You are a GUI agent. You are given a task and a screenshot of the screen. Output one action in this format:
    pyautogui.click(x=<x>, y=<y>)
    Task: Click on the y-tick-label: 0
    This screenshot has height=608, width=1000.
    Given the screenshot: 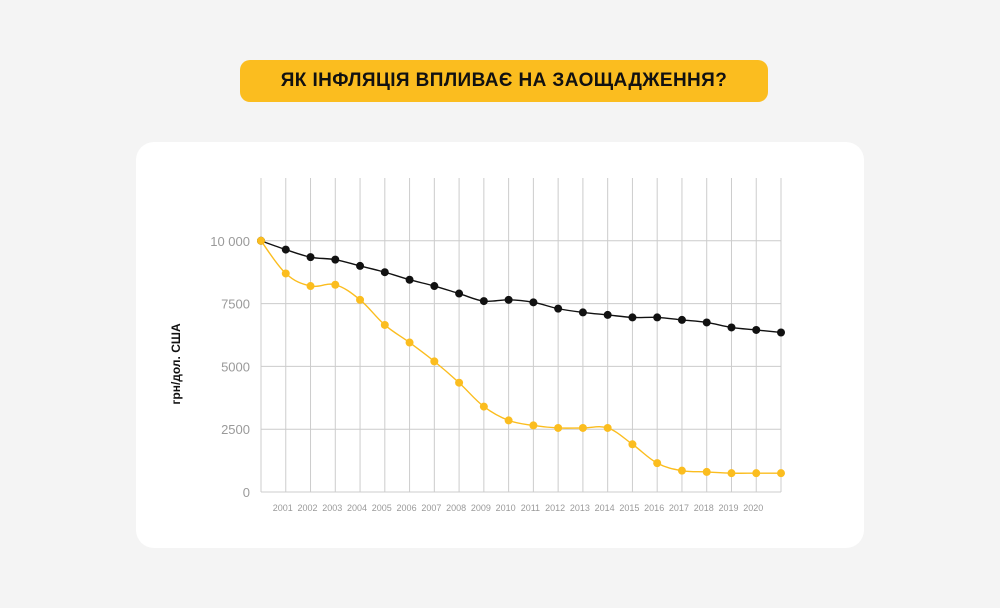 What is the action you would take?
    pyautogui.click(x=246, y=492)
    